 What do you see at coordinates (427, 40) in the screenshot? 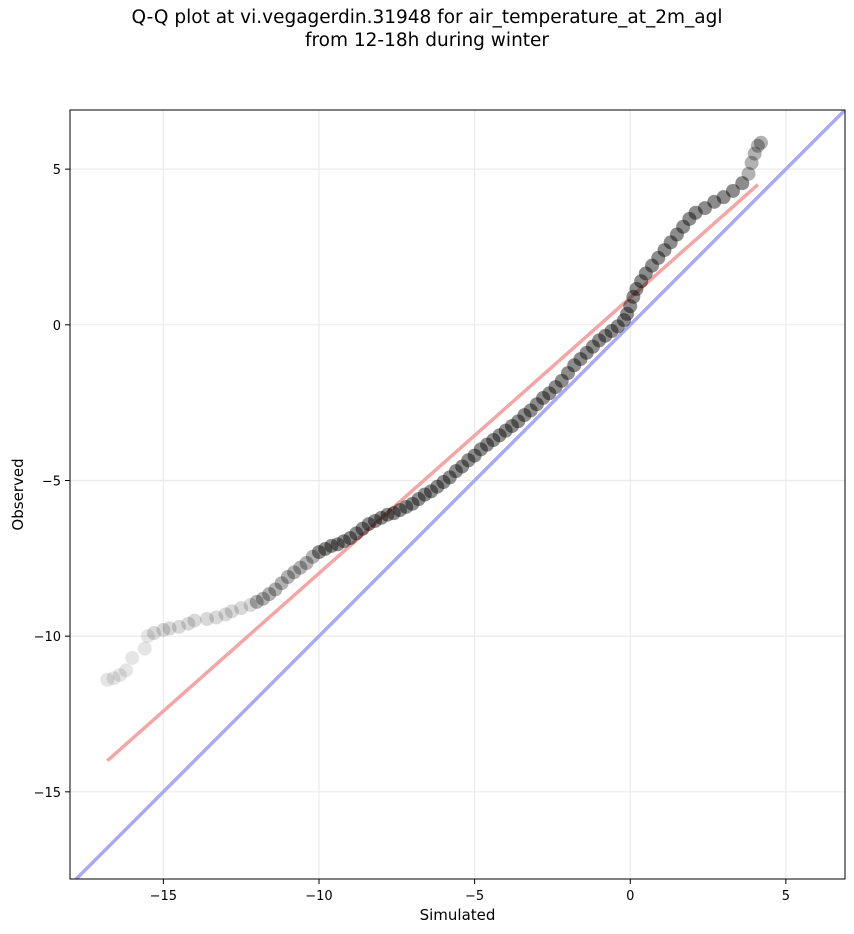
I see `chart-subtitle: from 12-18h during winter` at bounding box center [427, 40].